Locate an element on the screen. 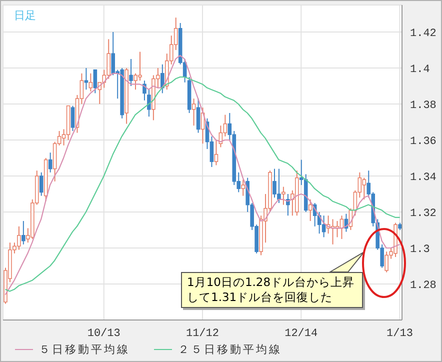  annotation: 1月10日の1.28ドル台から上昇して1.31ドル台を回復した is located at coordinates (272, 290).